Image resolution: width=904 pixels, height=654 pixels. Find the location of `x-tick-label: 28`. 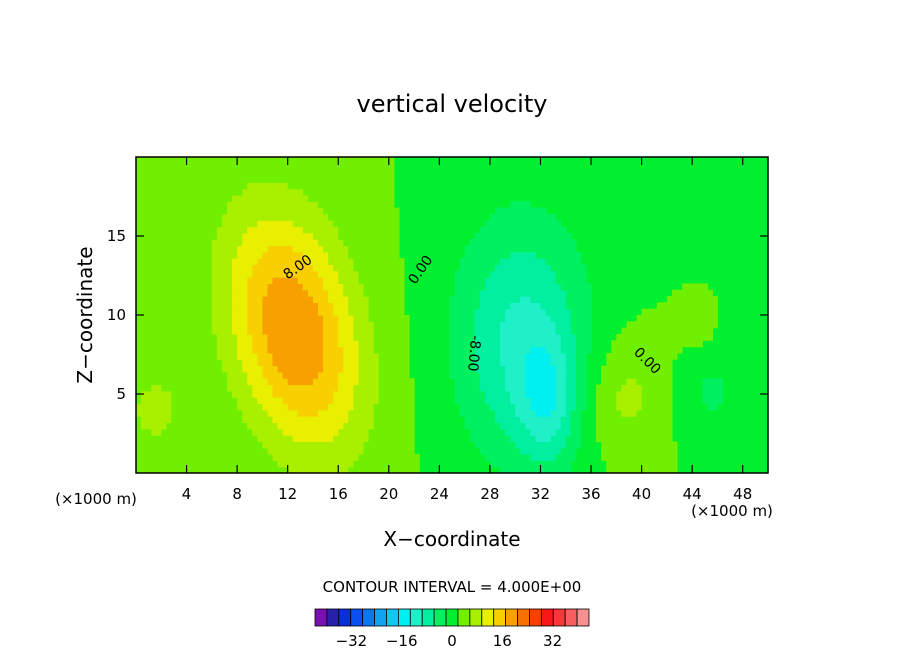

x-tick-label: 28 is located at coordinates (489, 494).